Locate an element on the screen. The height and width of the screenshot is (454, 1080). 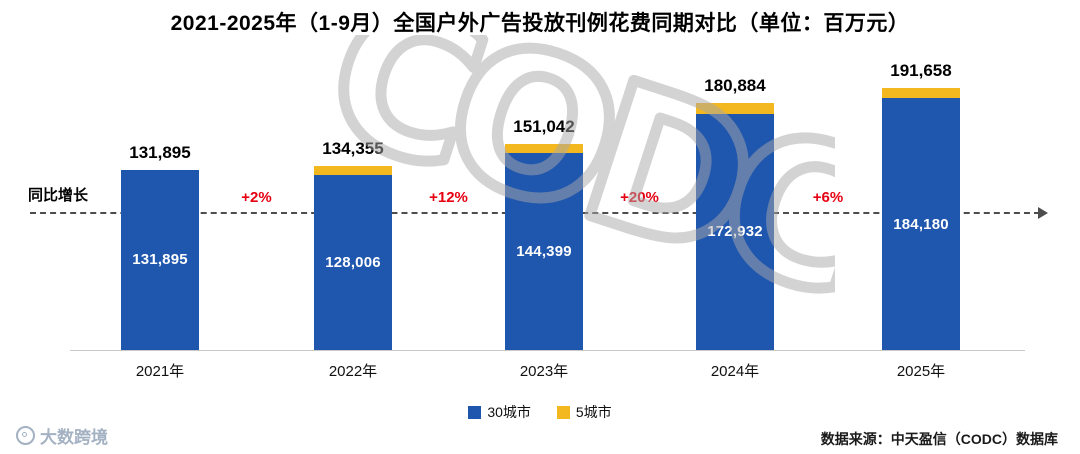
bar-total-label: 191,658 is located at coordinates (921, 70).